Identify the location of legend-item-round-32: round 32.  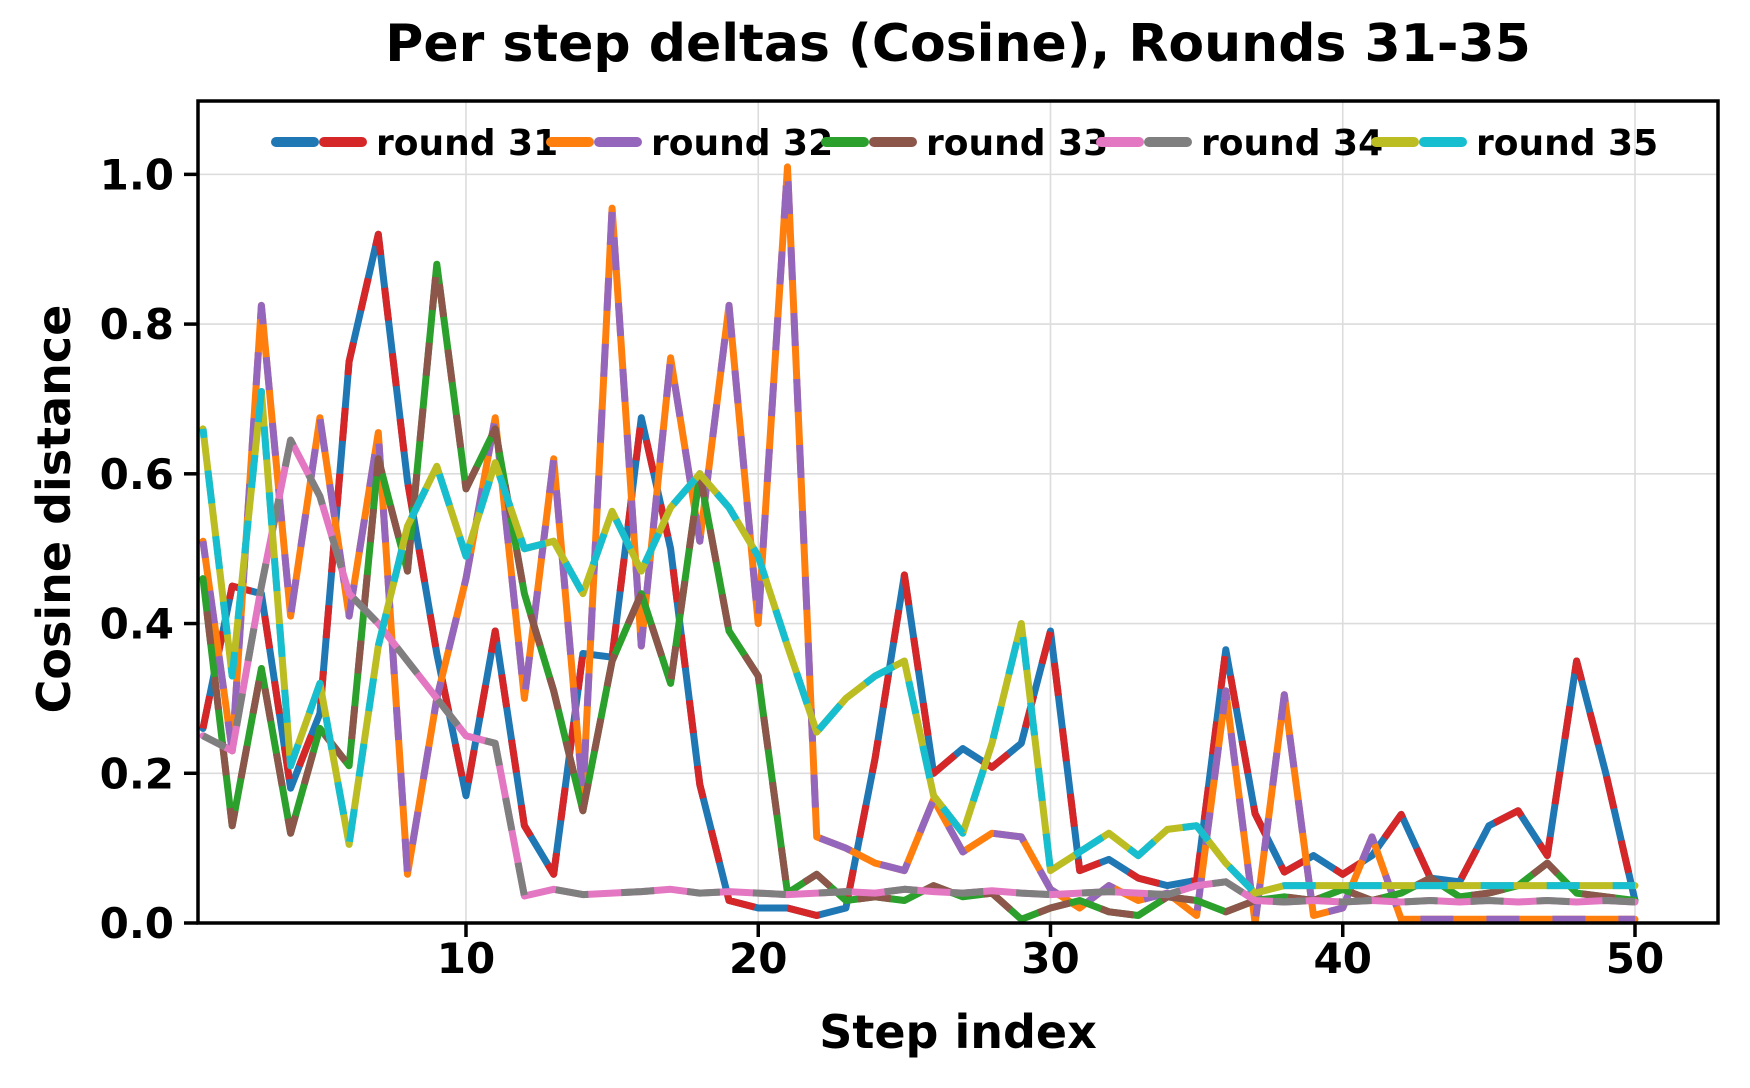
(689, 143).